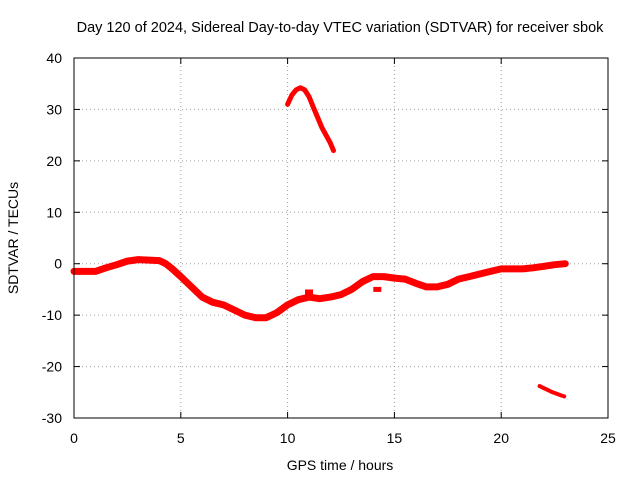 The image size is (640, 480). What do you see at coordinates (54, 212) in the screenshot?
I see `y-tick-label: 10` at bounding box center [54, 212].